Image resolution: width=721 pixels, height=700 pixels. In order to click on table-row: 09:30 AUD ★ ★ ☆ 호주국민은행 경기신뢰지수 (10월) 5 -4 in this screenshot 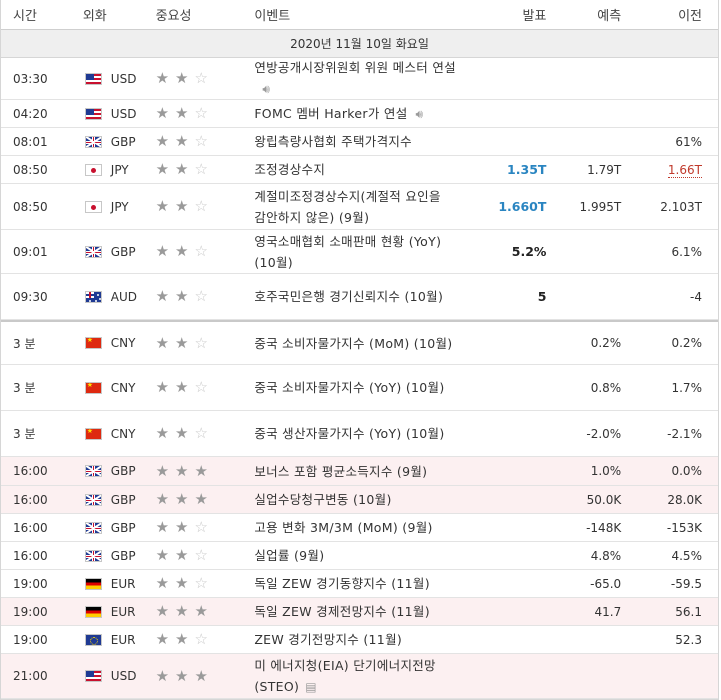, I will do `click(359, 297)`.